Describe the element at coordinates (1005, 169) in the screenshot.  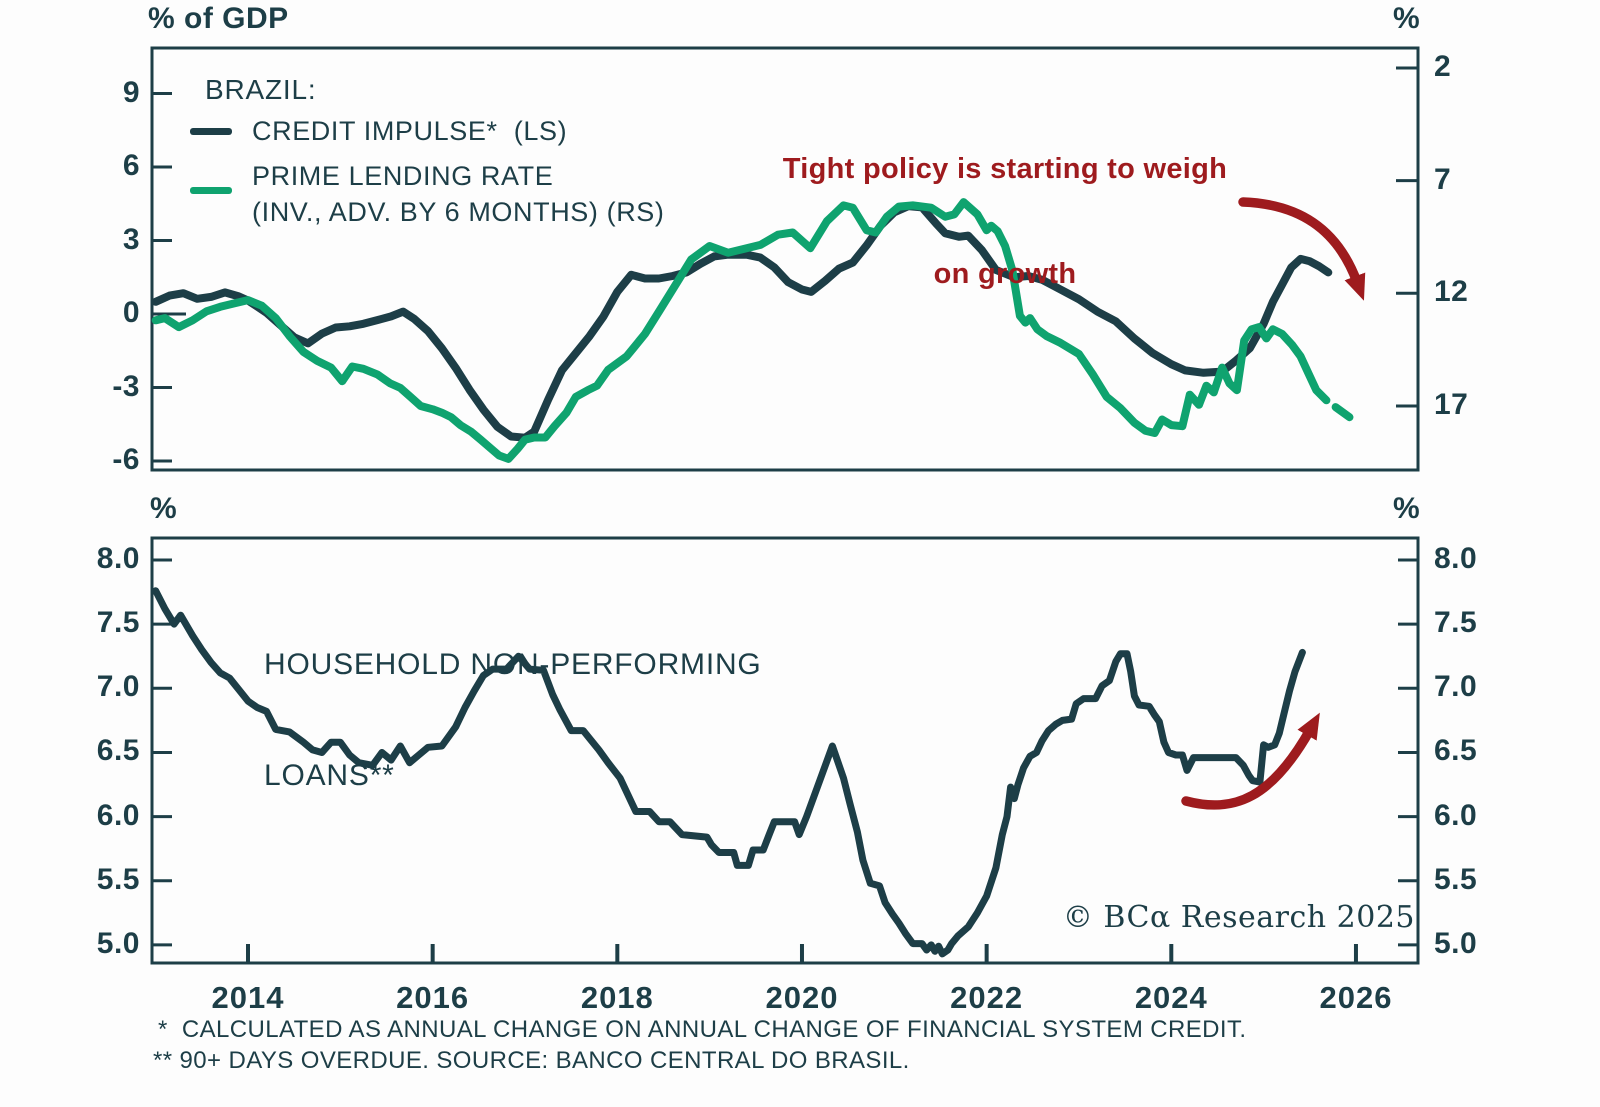
I see `annotation-line1: Tight policy is starting to weigh` at that location.